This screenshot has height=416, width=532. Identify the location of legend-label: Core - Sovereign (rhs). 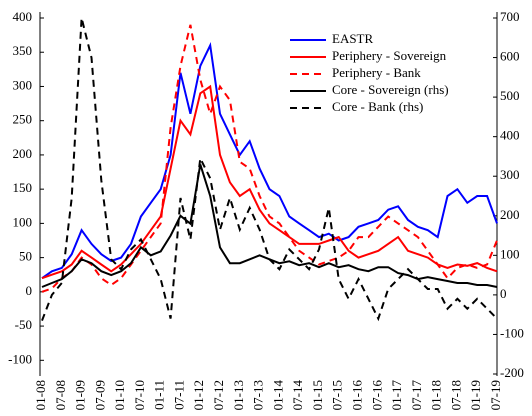
(390, 89).